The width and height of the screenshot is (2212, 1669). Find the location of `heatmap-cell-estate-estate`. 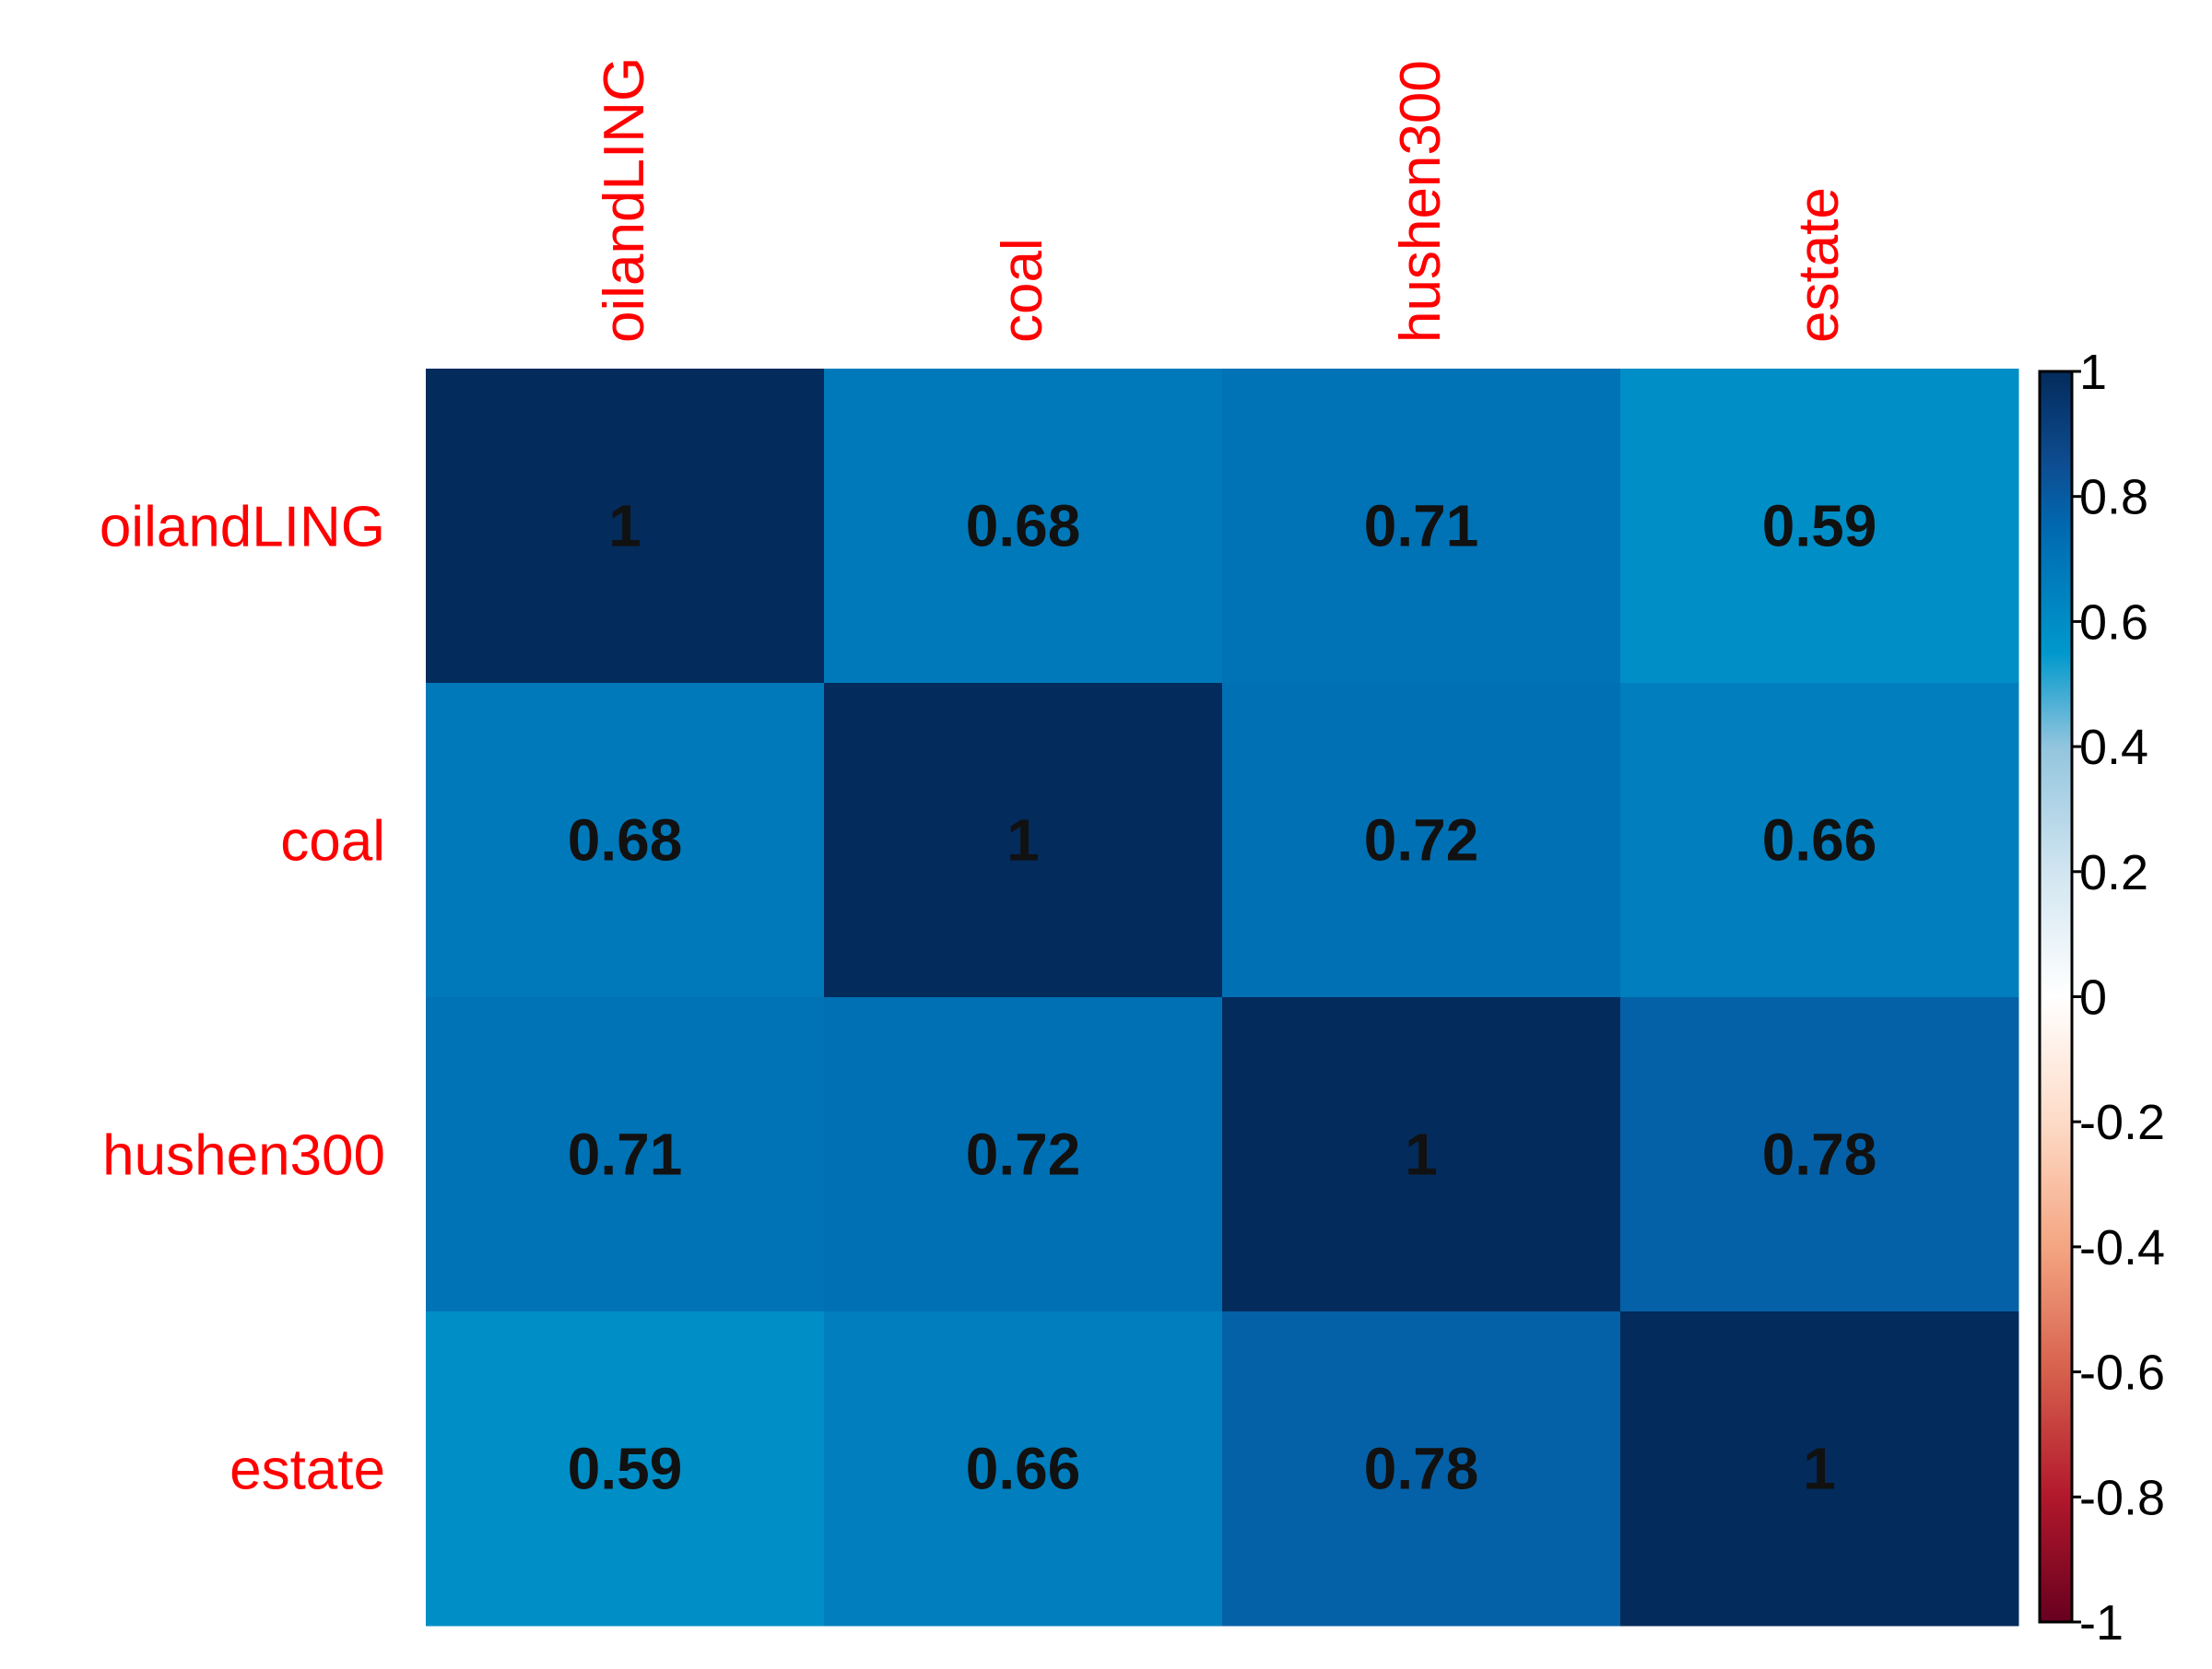

heatmap-cell-estate-estate is located at coordinates (1819, 1469).